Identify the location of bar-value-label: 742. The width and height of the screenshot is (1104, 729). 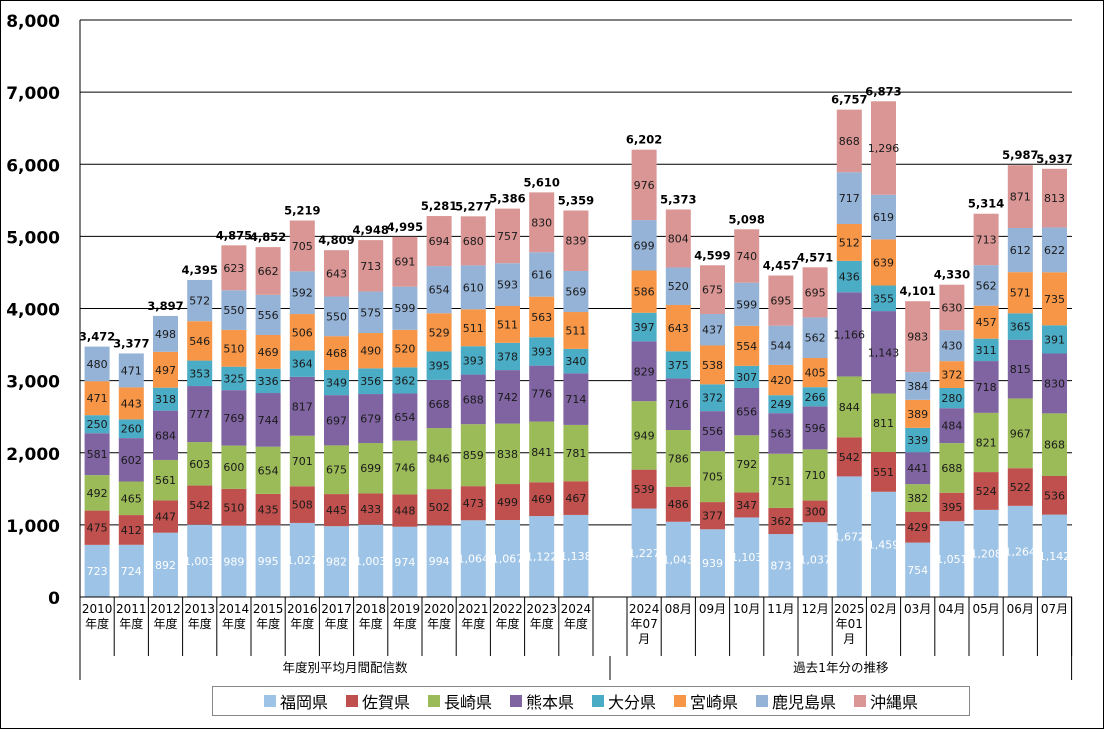
(507, 397).